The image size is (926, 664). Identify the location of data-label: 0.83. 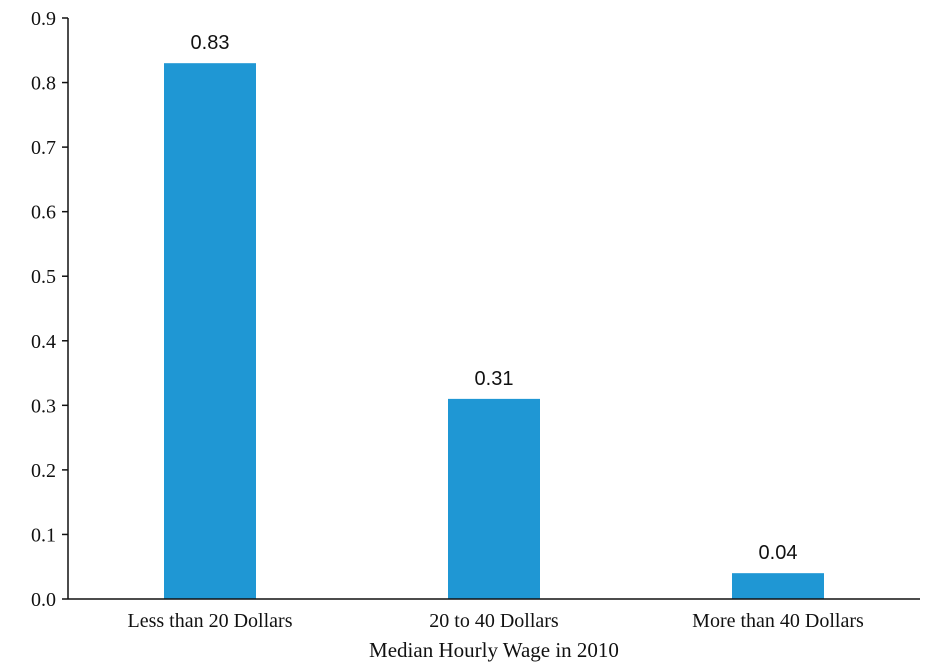
(210, 43).